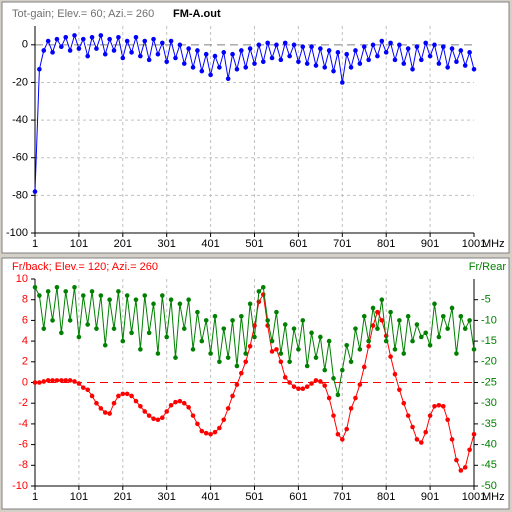 The width and height of the screenshot is (512, 512). What do you see at coordinates (85, 267) in the screenshot?
I see `chart-title: Fr/back; Elev.= 120; Azi.= 260` at bounding box center [85, 267].